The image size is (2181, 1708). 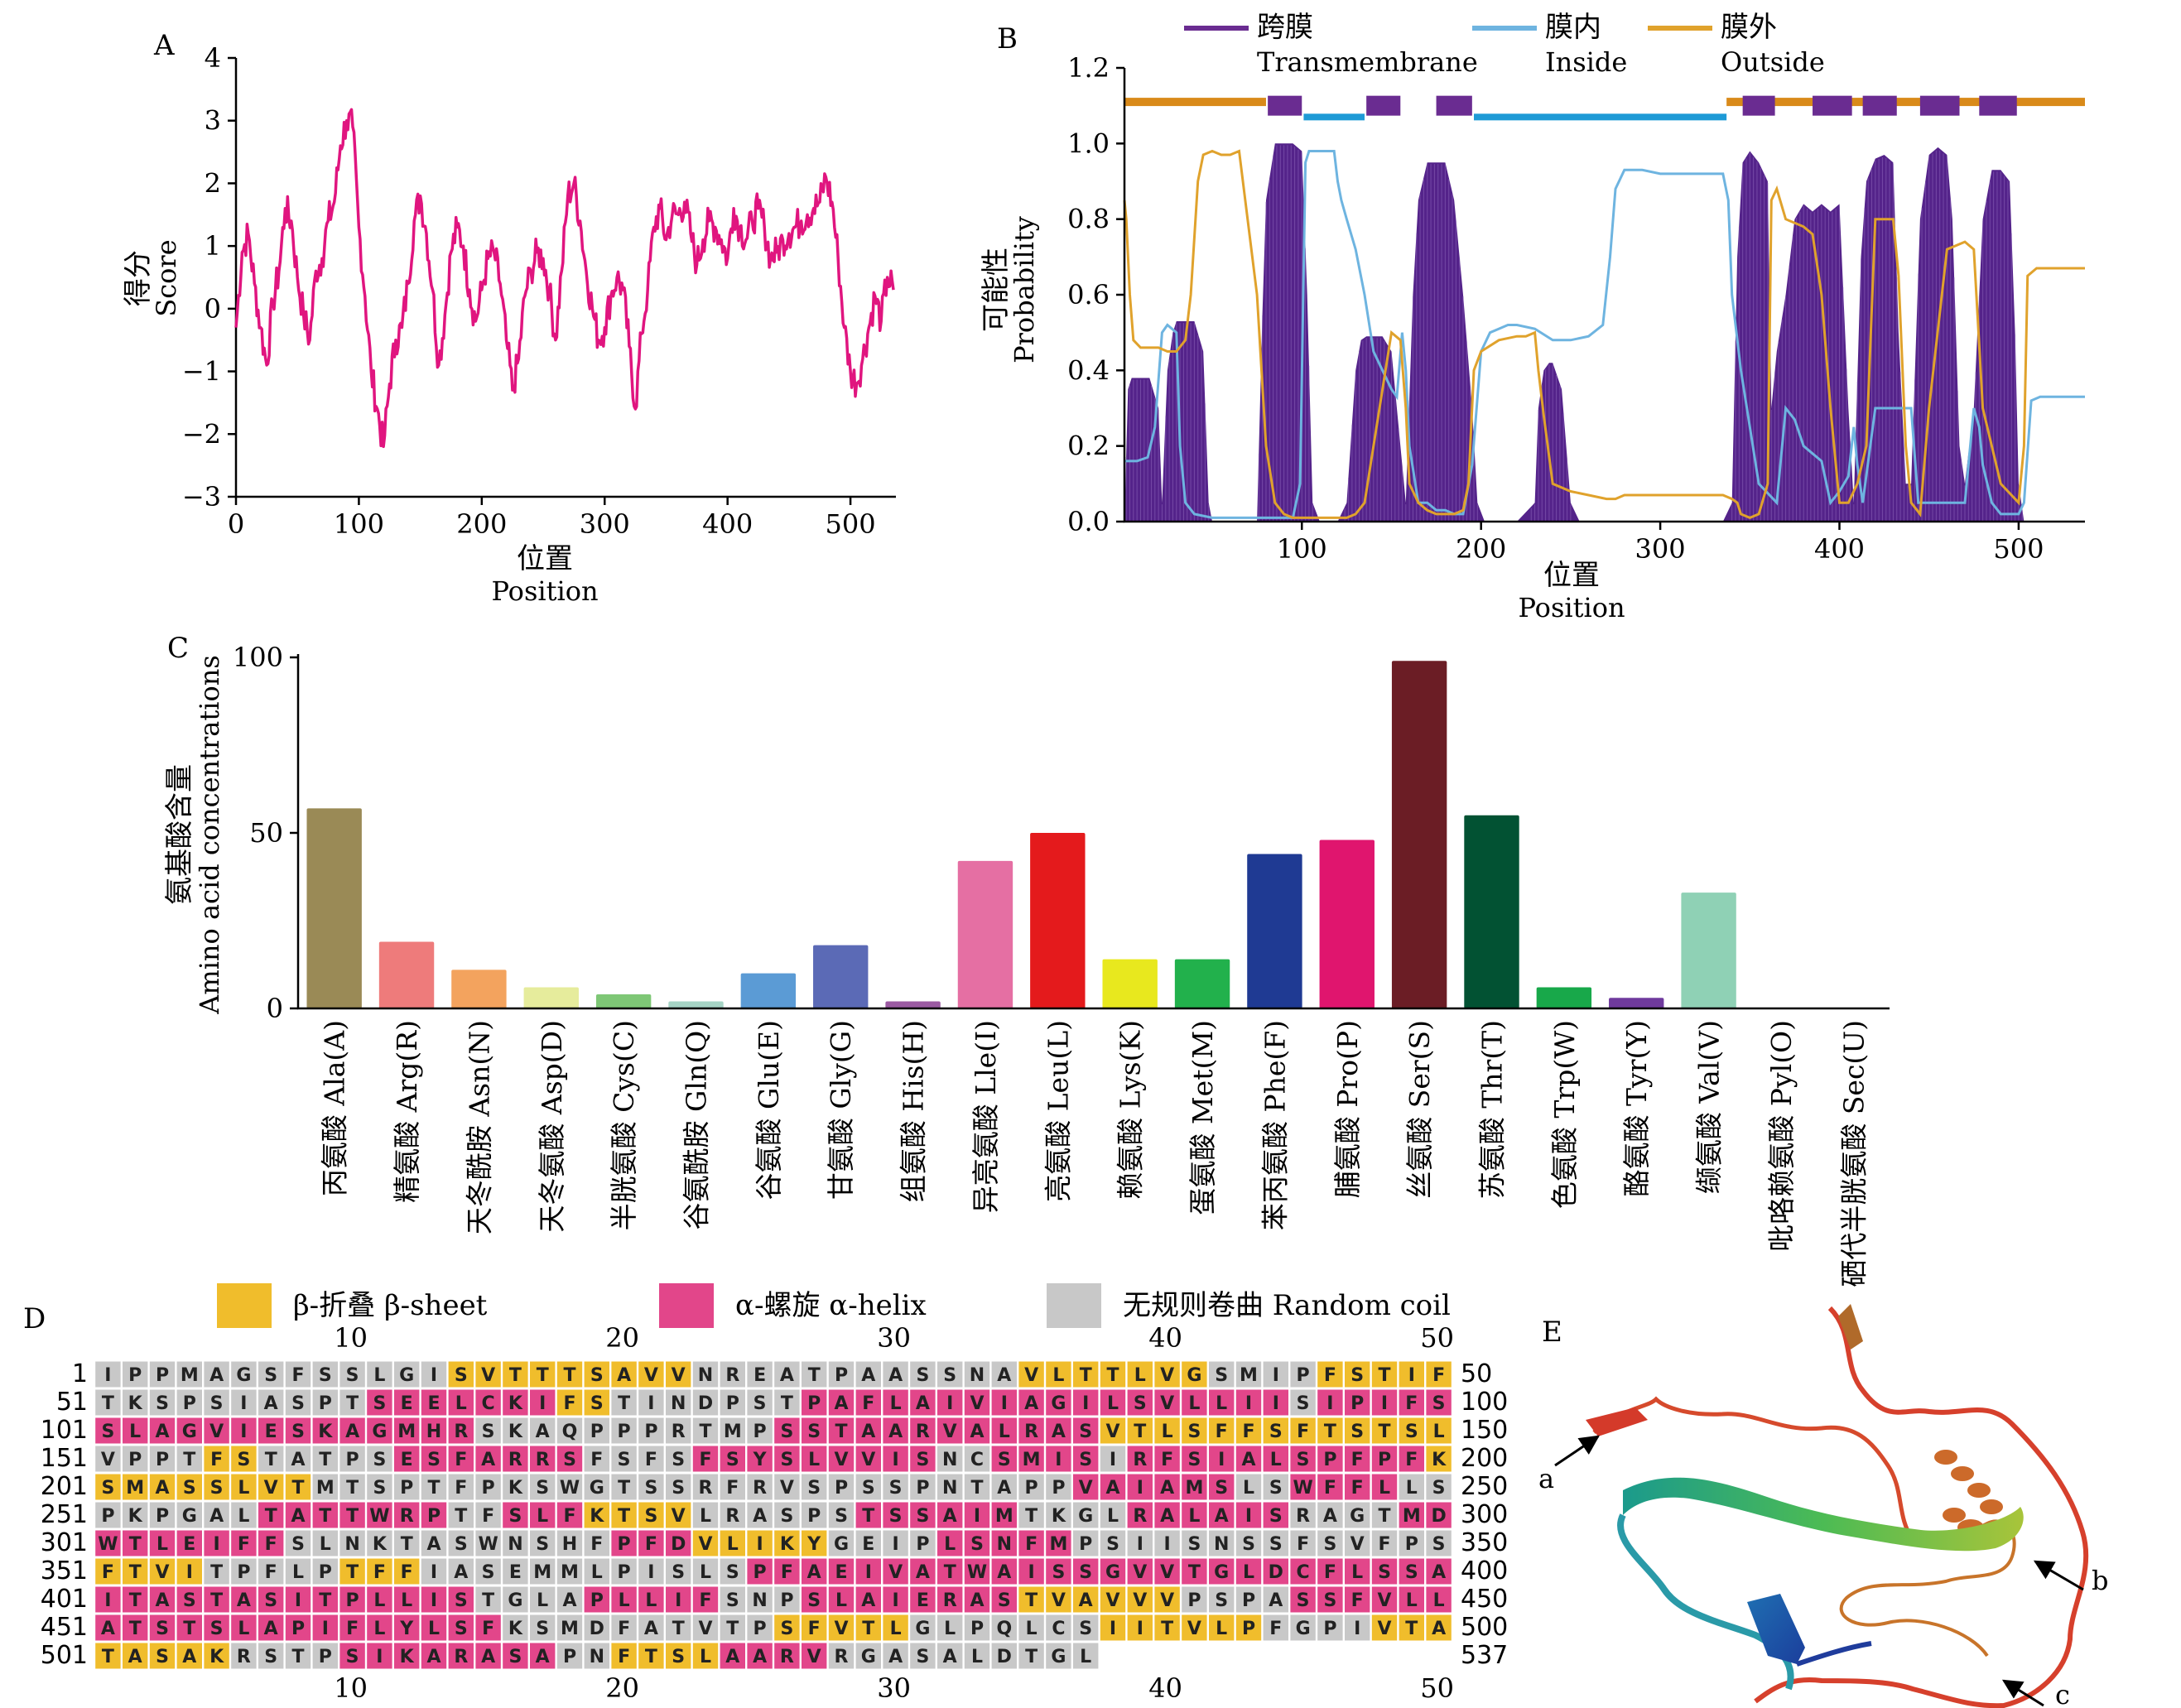 What do you see at coordinates (335, 1108) in the screenshot?
I see `bar-category-label: 丙氨酸 Ala(A)` at bounding box center [335, 1108].